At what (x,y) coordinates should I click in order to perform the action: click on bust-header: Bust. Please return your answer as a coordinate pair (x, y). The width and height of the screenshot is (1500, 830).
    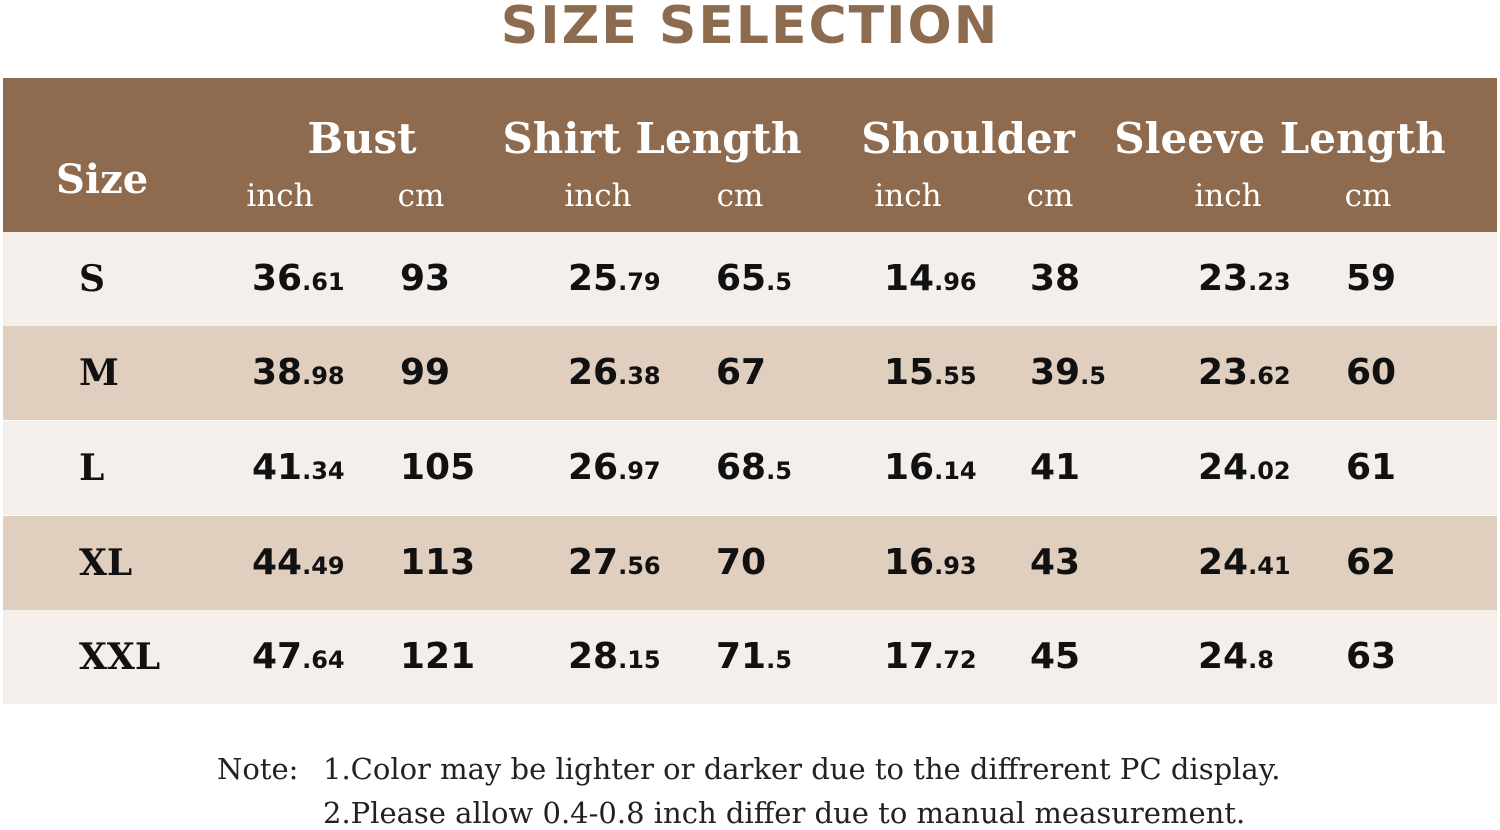
    Looking at the image, I should click on (362, 138).